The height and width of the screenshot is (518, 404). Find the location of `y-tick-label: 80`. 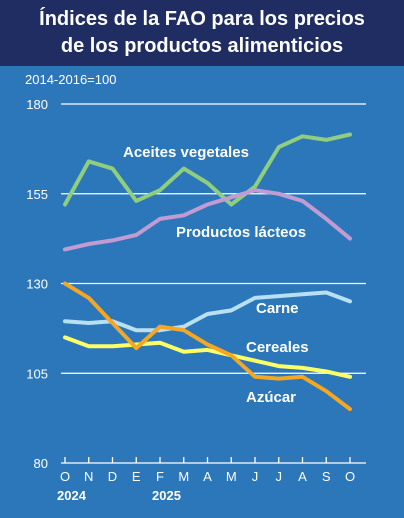

y-tick-label: 80 is located at coordinates (41, 463).